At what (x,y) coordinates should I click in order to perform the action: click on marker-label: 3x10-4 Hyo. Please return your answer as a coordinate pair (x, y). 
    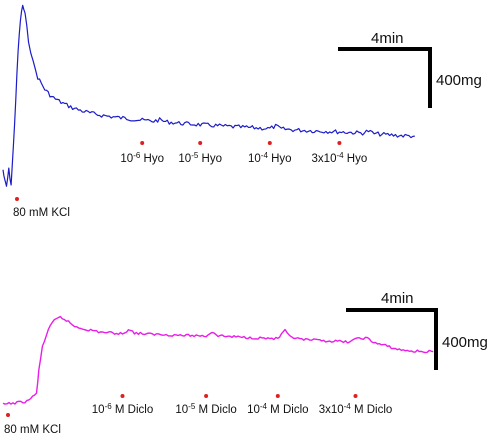
    Looking at the image, I should click on (340, 158).